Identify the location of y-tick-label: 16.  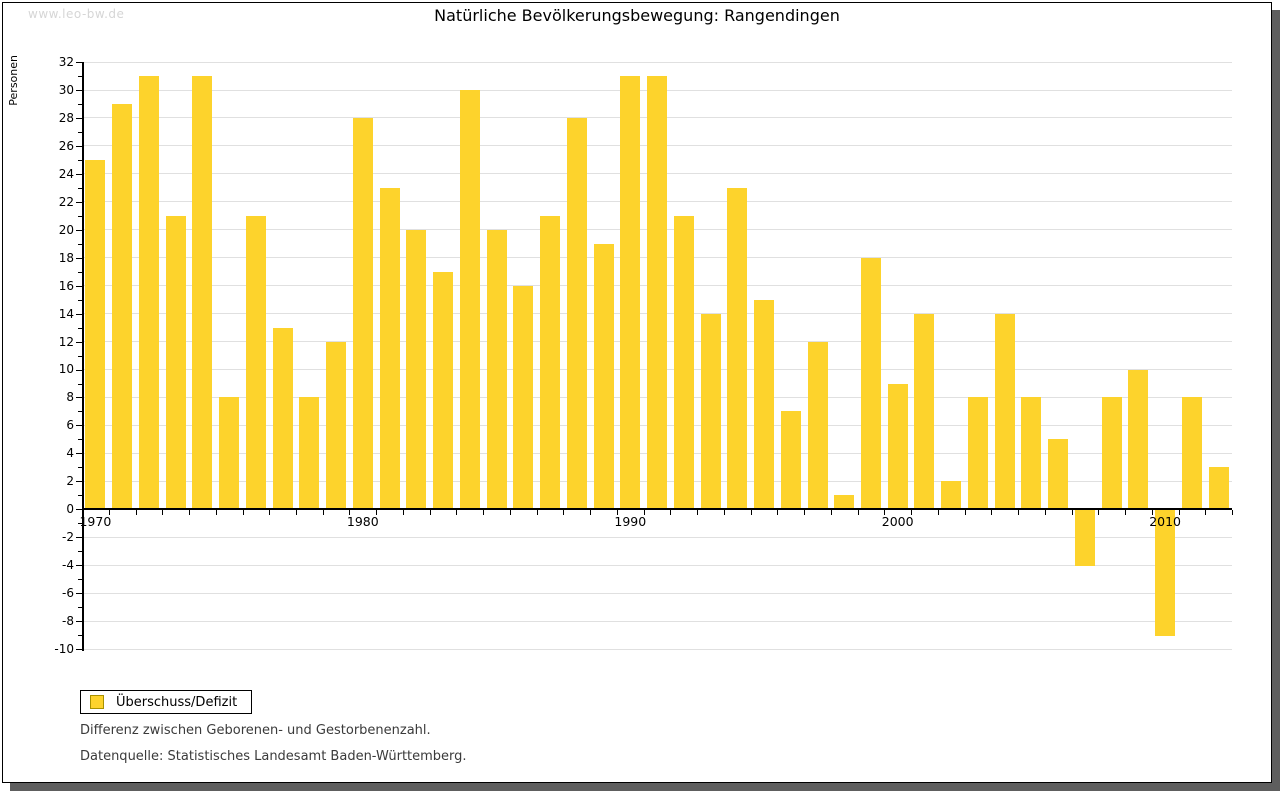
(66, 285).